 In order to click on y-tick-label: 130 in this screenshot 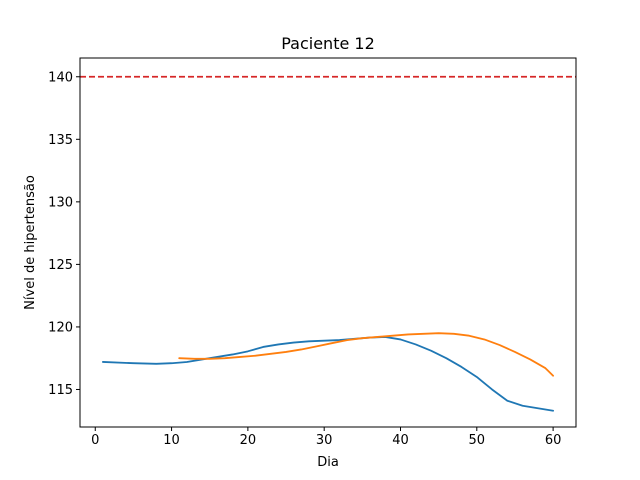, I will do `click(60, 202)`.